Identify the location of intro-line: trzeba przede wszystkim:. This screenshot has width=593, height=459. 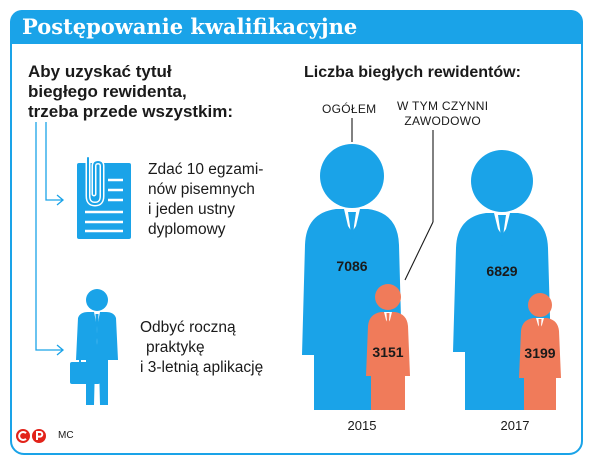
(131, 111).